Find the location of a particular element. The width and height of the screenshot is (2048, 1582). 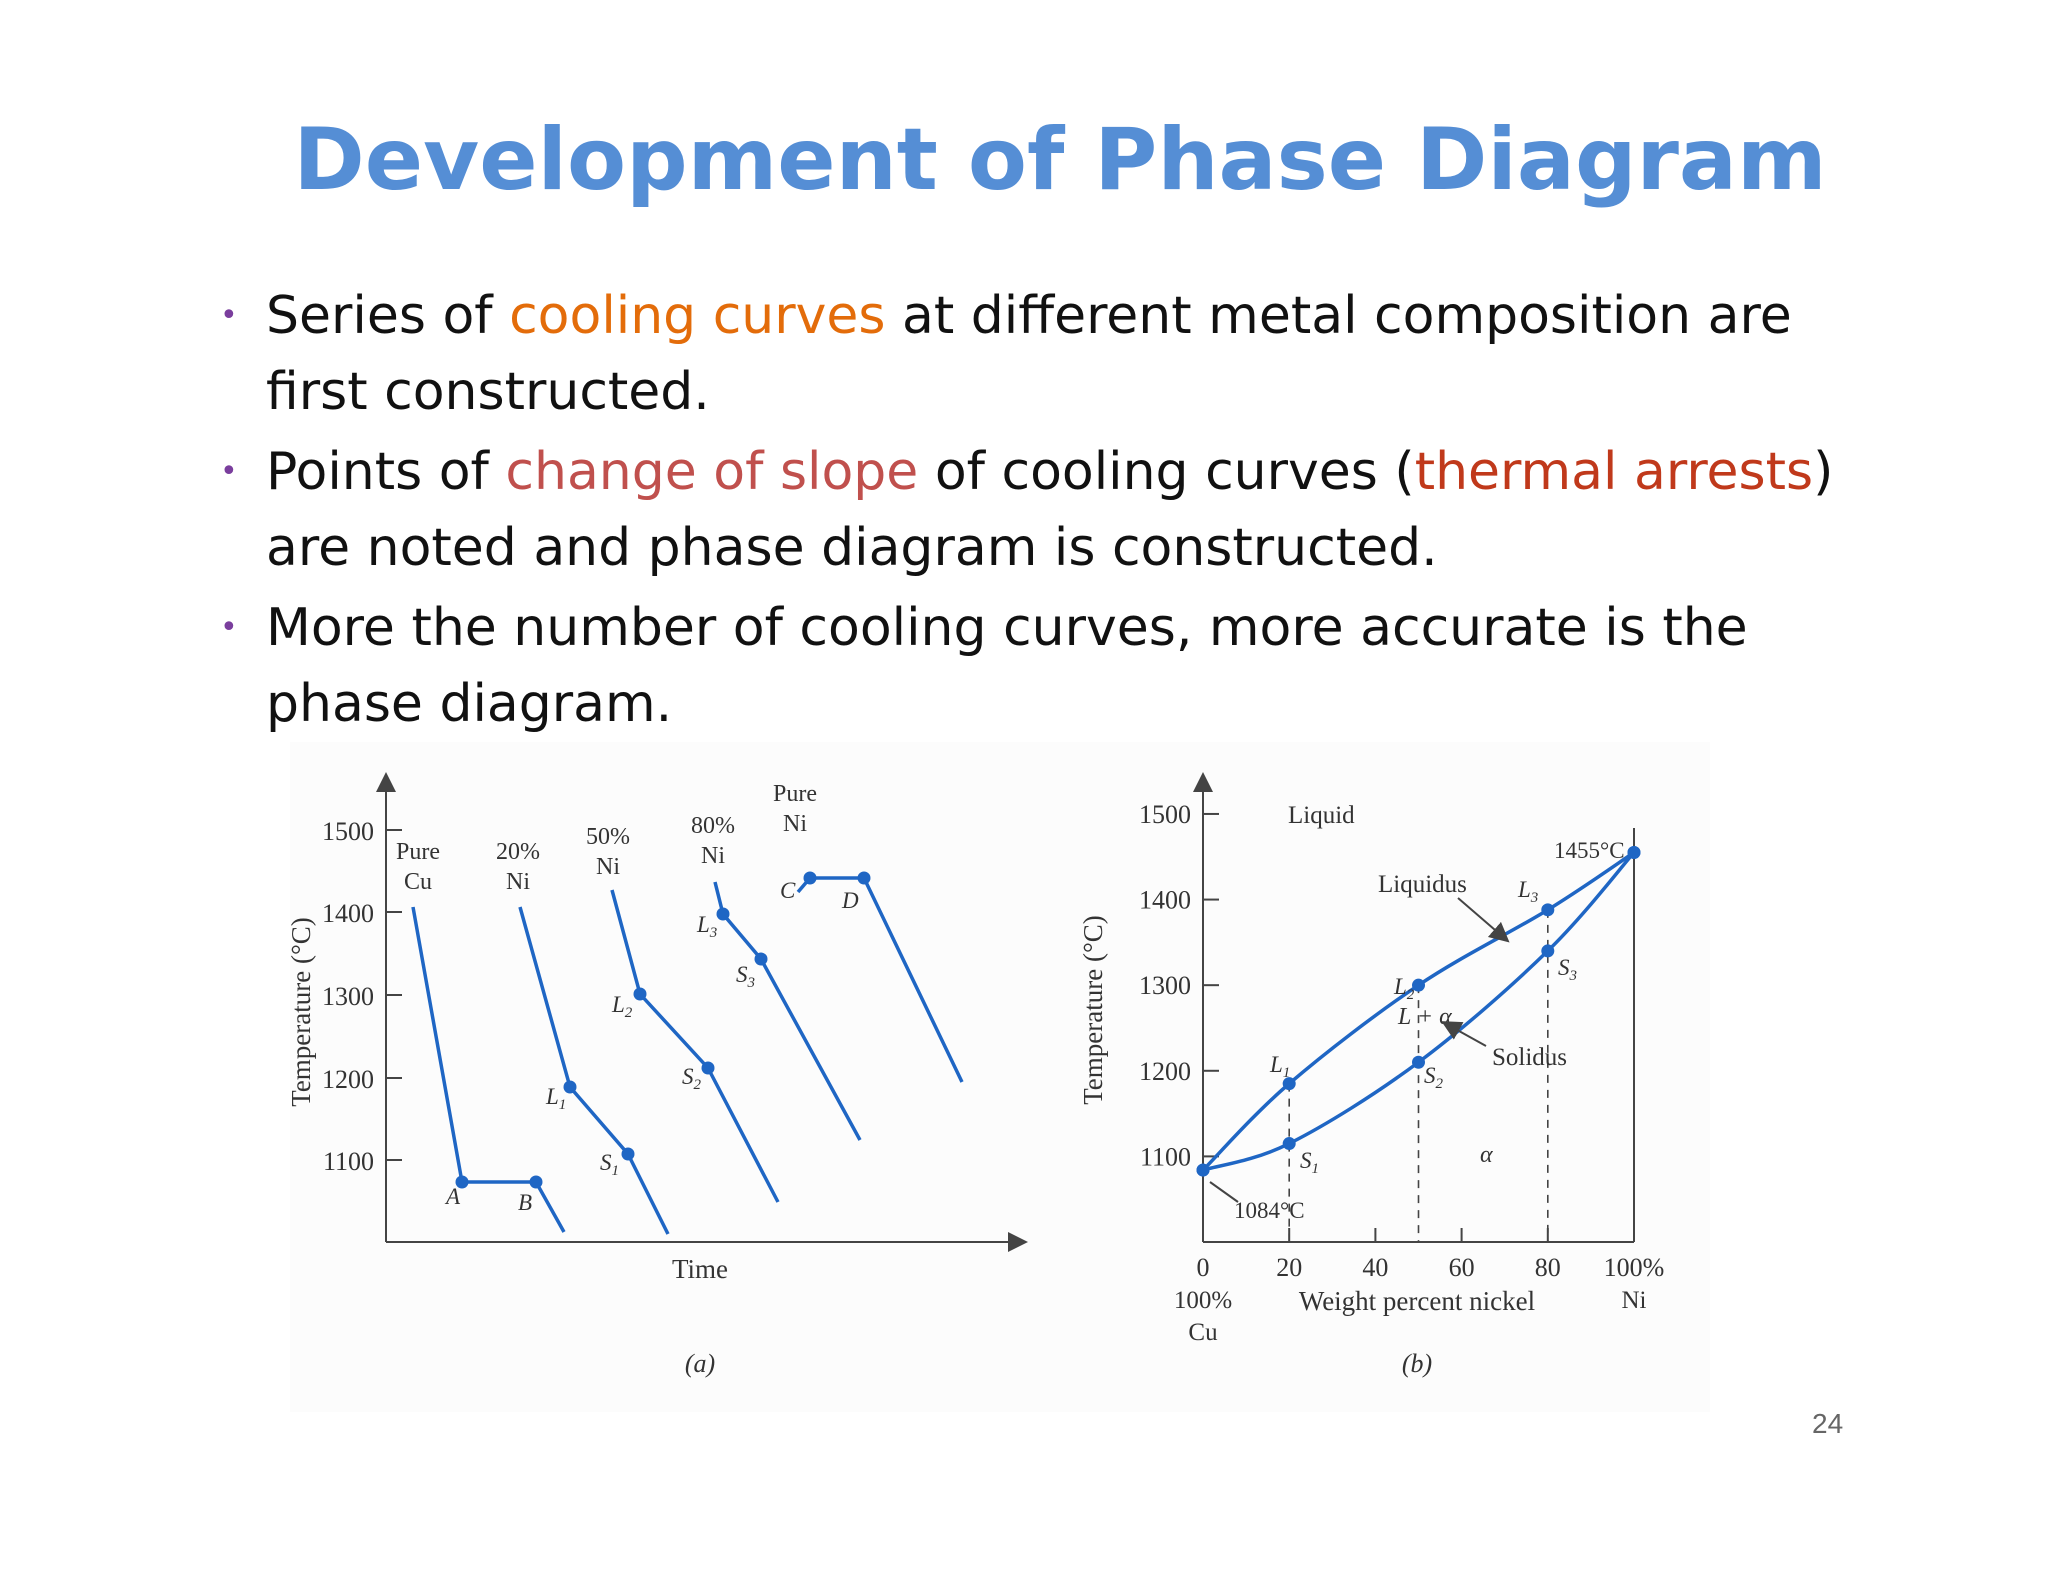

label-l3-main: L is located at coordinates (703, 924).